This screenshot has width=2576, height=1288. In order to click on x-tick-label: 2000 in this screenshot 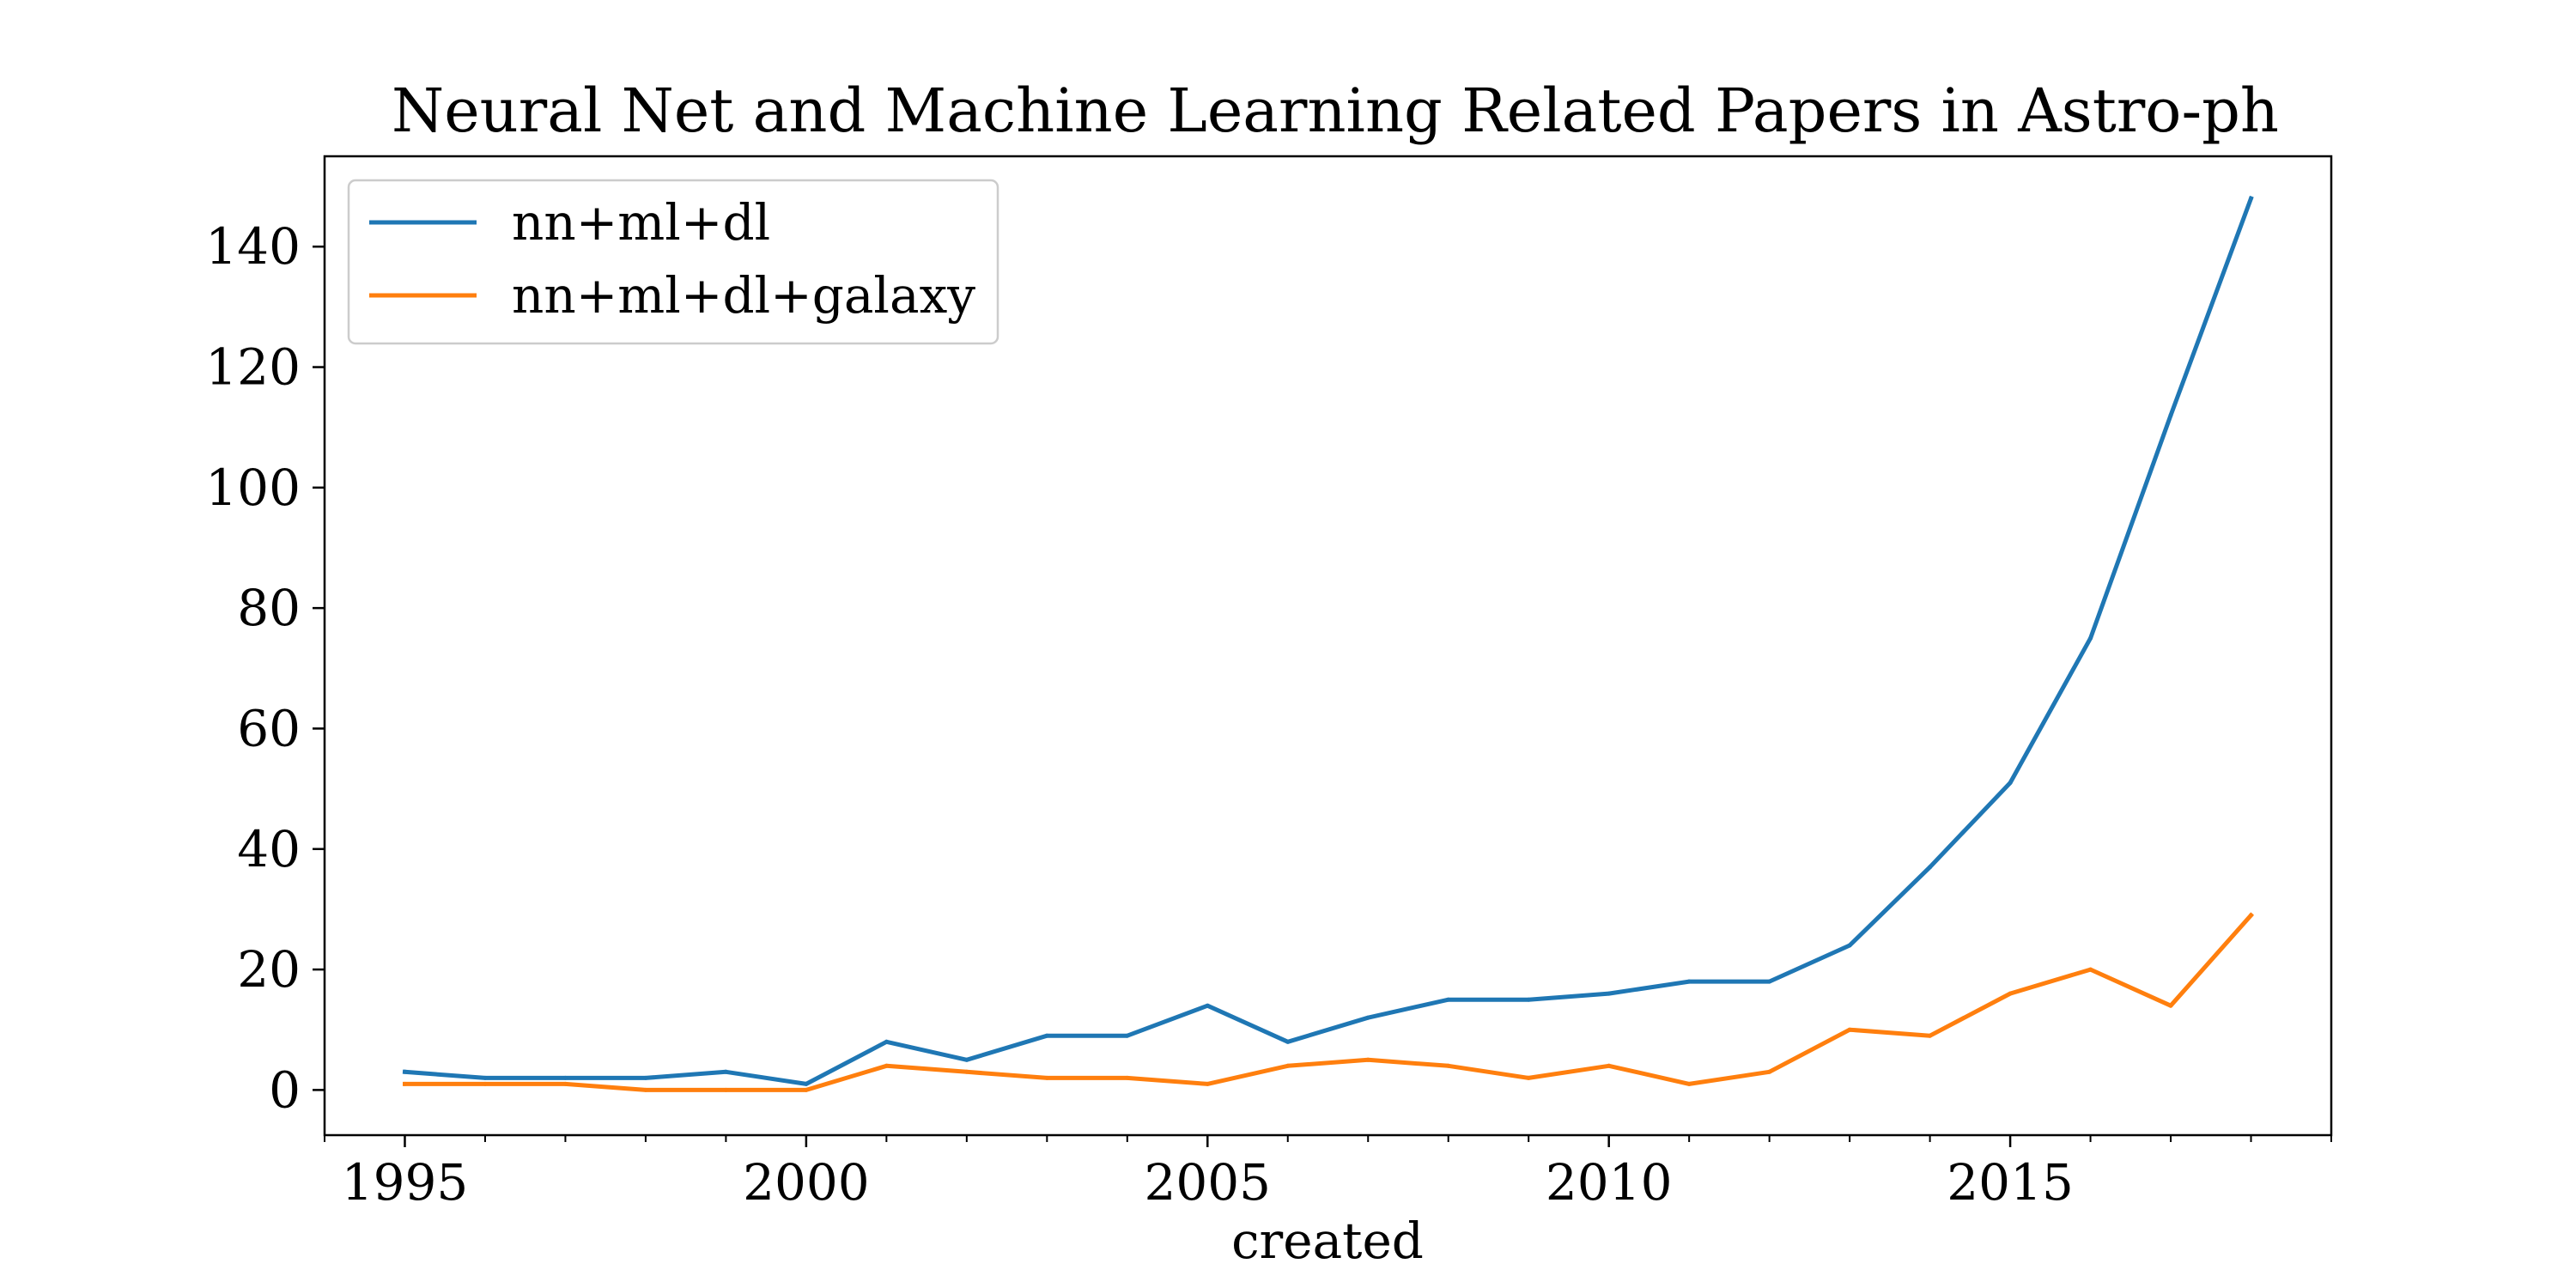, I will do `click(806, 1182)`.